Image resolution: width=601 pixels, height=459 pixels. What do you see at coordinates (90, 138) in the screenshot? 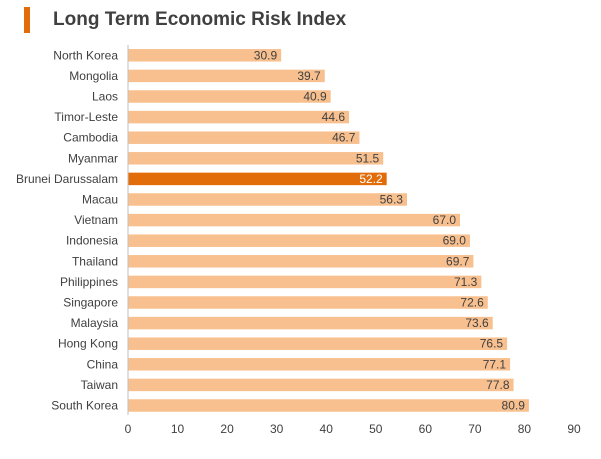
I see `category-label: Cambodia` at bounding box center [90, 138].